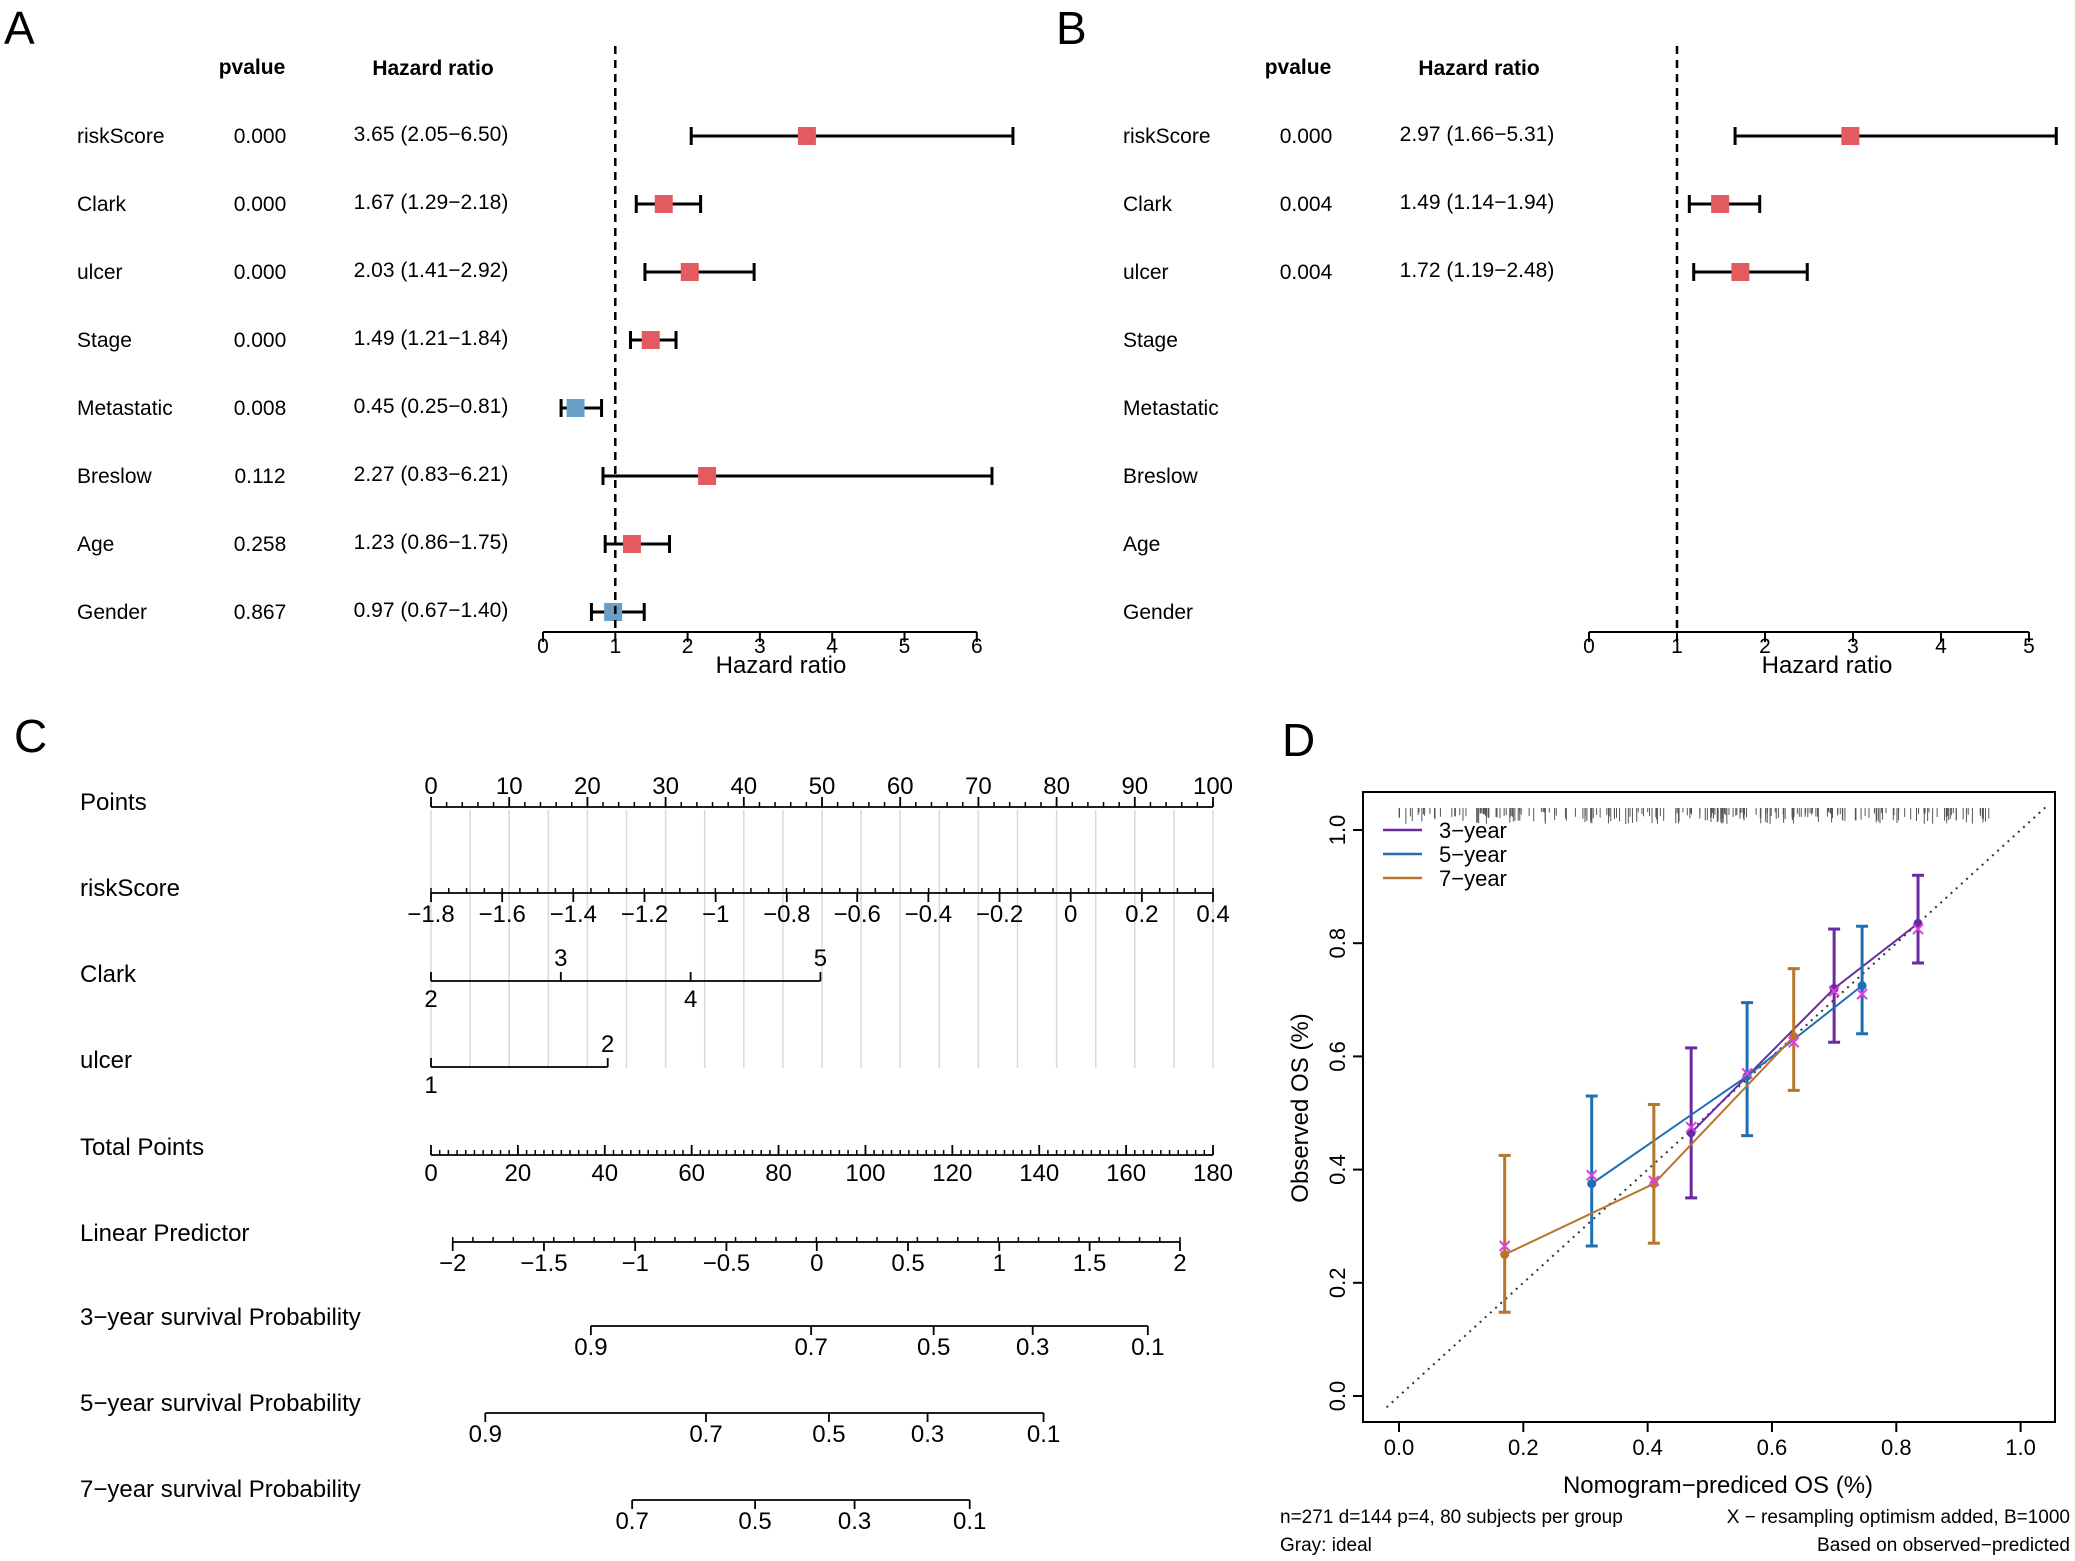 The width and height of the screenshot is (2075, 1561). Describe the element at coordinates (1056, 786) in the screenshot. I see `nomogram-tick-label: 80` at that location.